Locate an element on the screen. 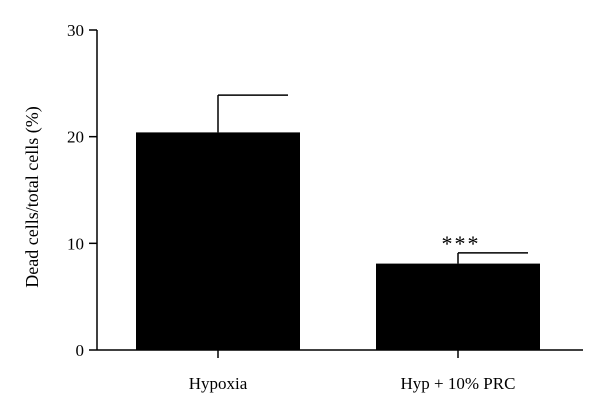  y-tick-label: 20 is located at coordinates (75, 137).